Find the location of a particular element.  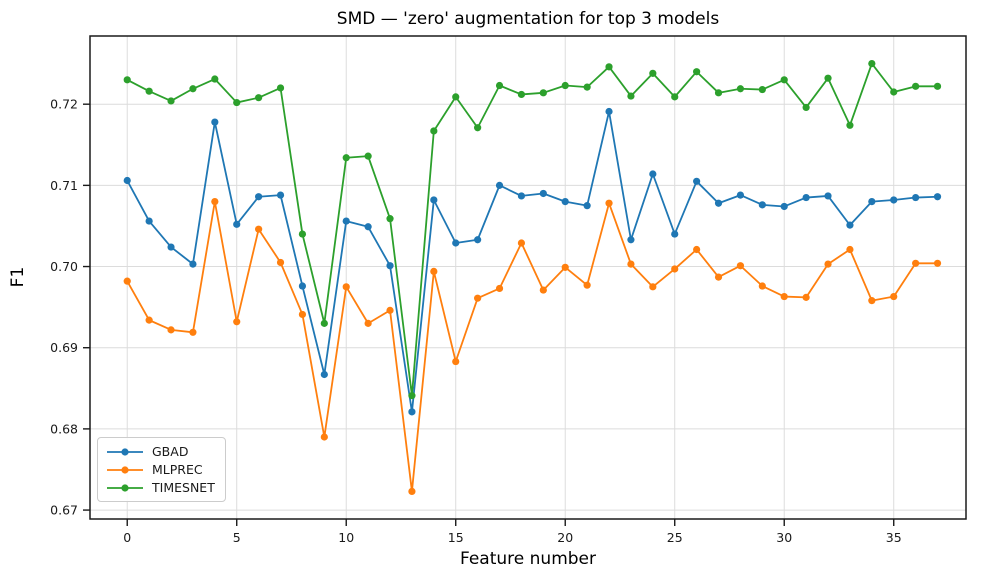

y-tick-label: 0.68 is located at coordinates (64, 428).